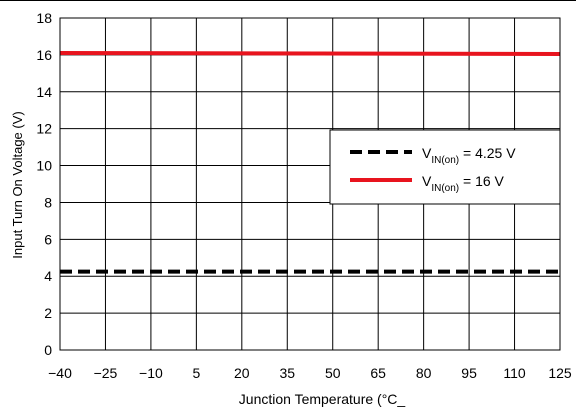  I want to click on y-tick-label: 8, so click(48, 202).